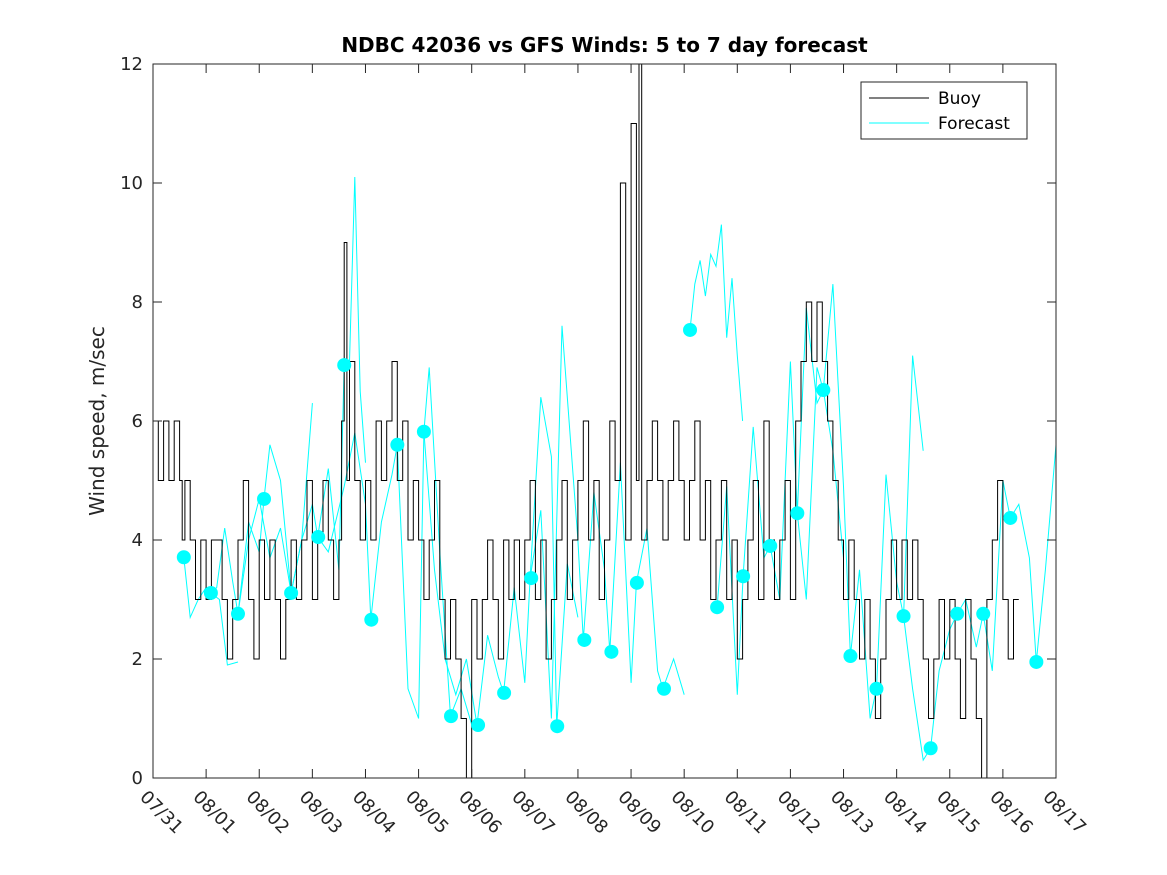  I want to click on legend: Buoy Forecast, so click(944, 110).